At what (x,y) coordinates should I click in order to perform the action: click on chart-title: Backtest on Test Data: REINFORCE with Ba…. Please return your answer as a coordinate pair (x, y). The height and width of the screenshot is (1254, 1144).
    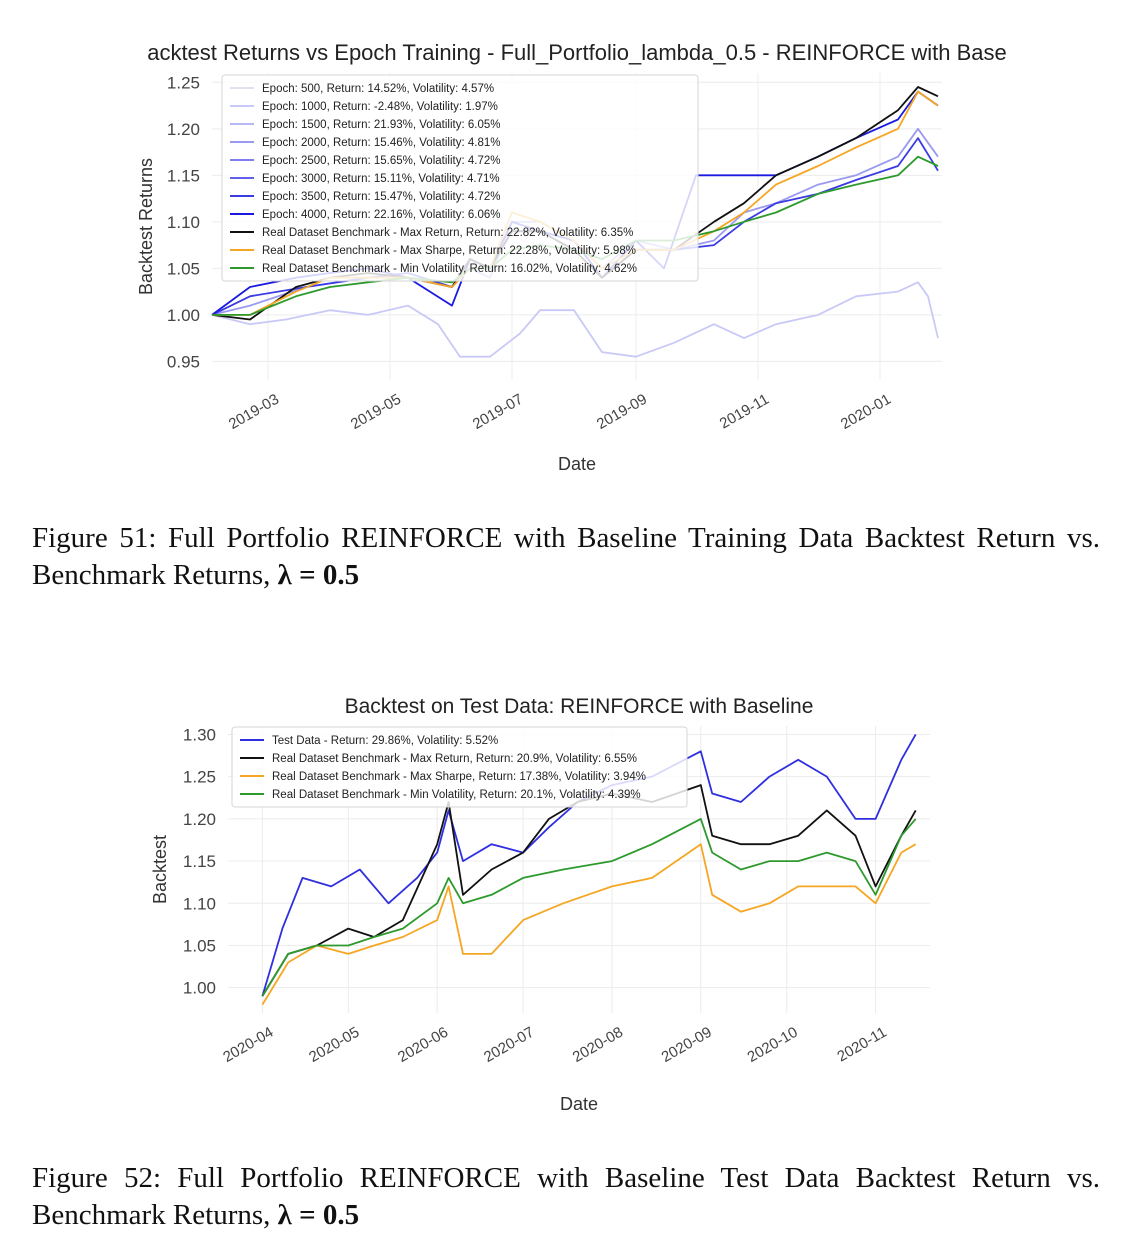
    Looking at the image, I should click on (579, 706).